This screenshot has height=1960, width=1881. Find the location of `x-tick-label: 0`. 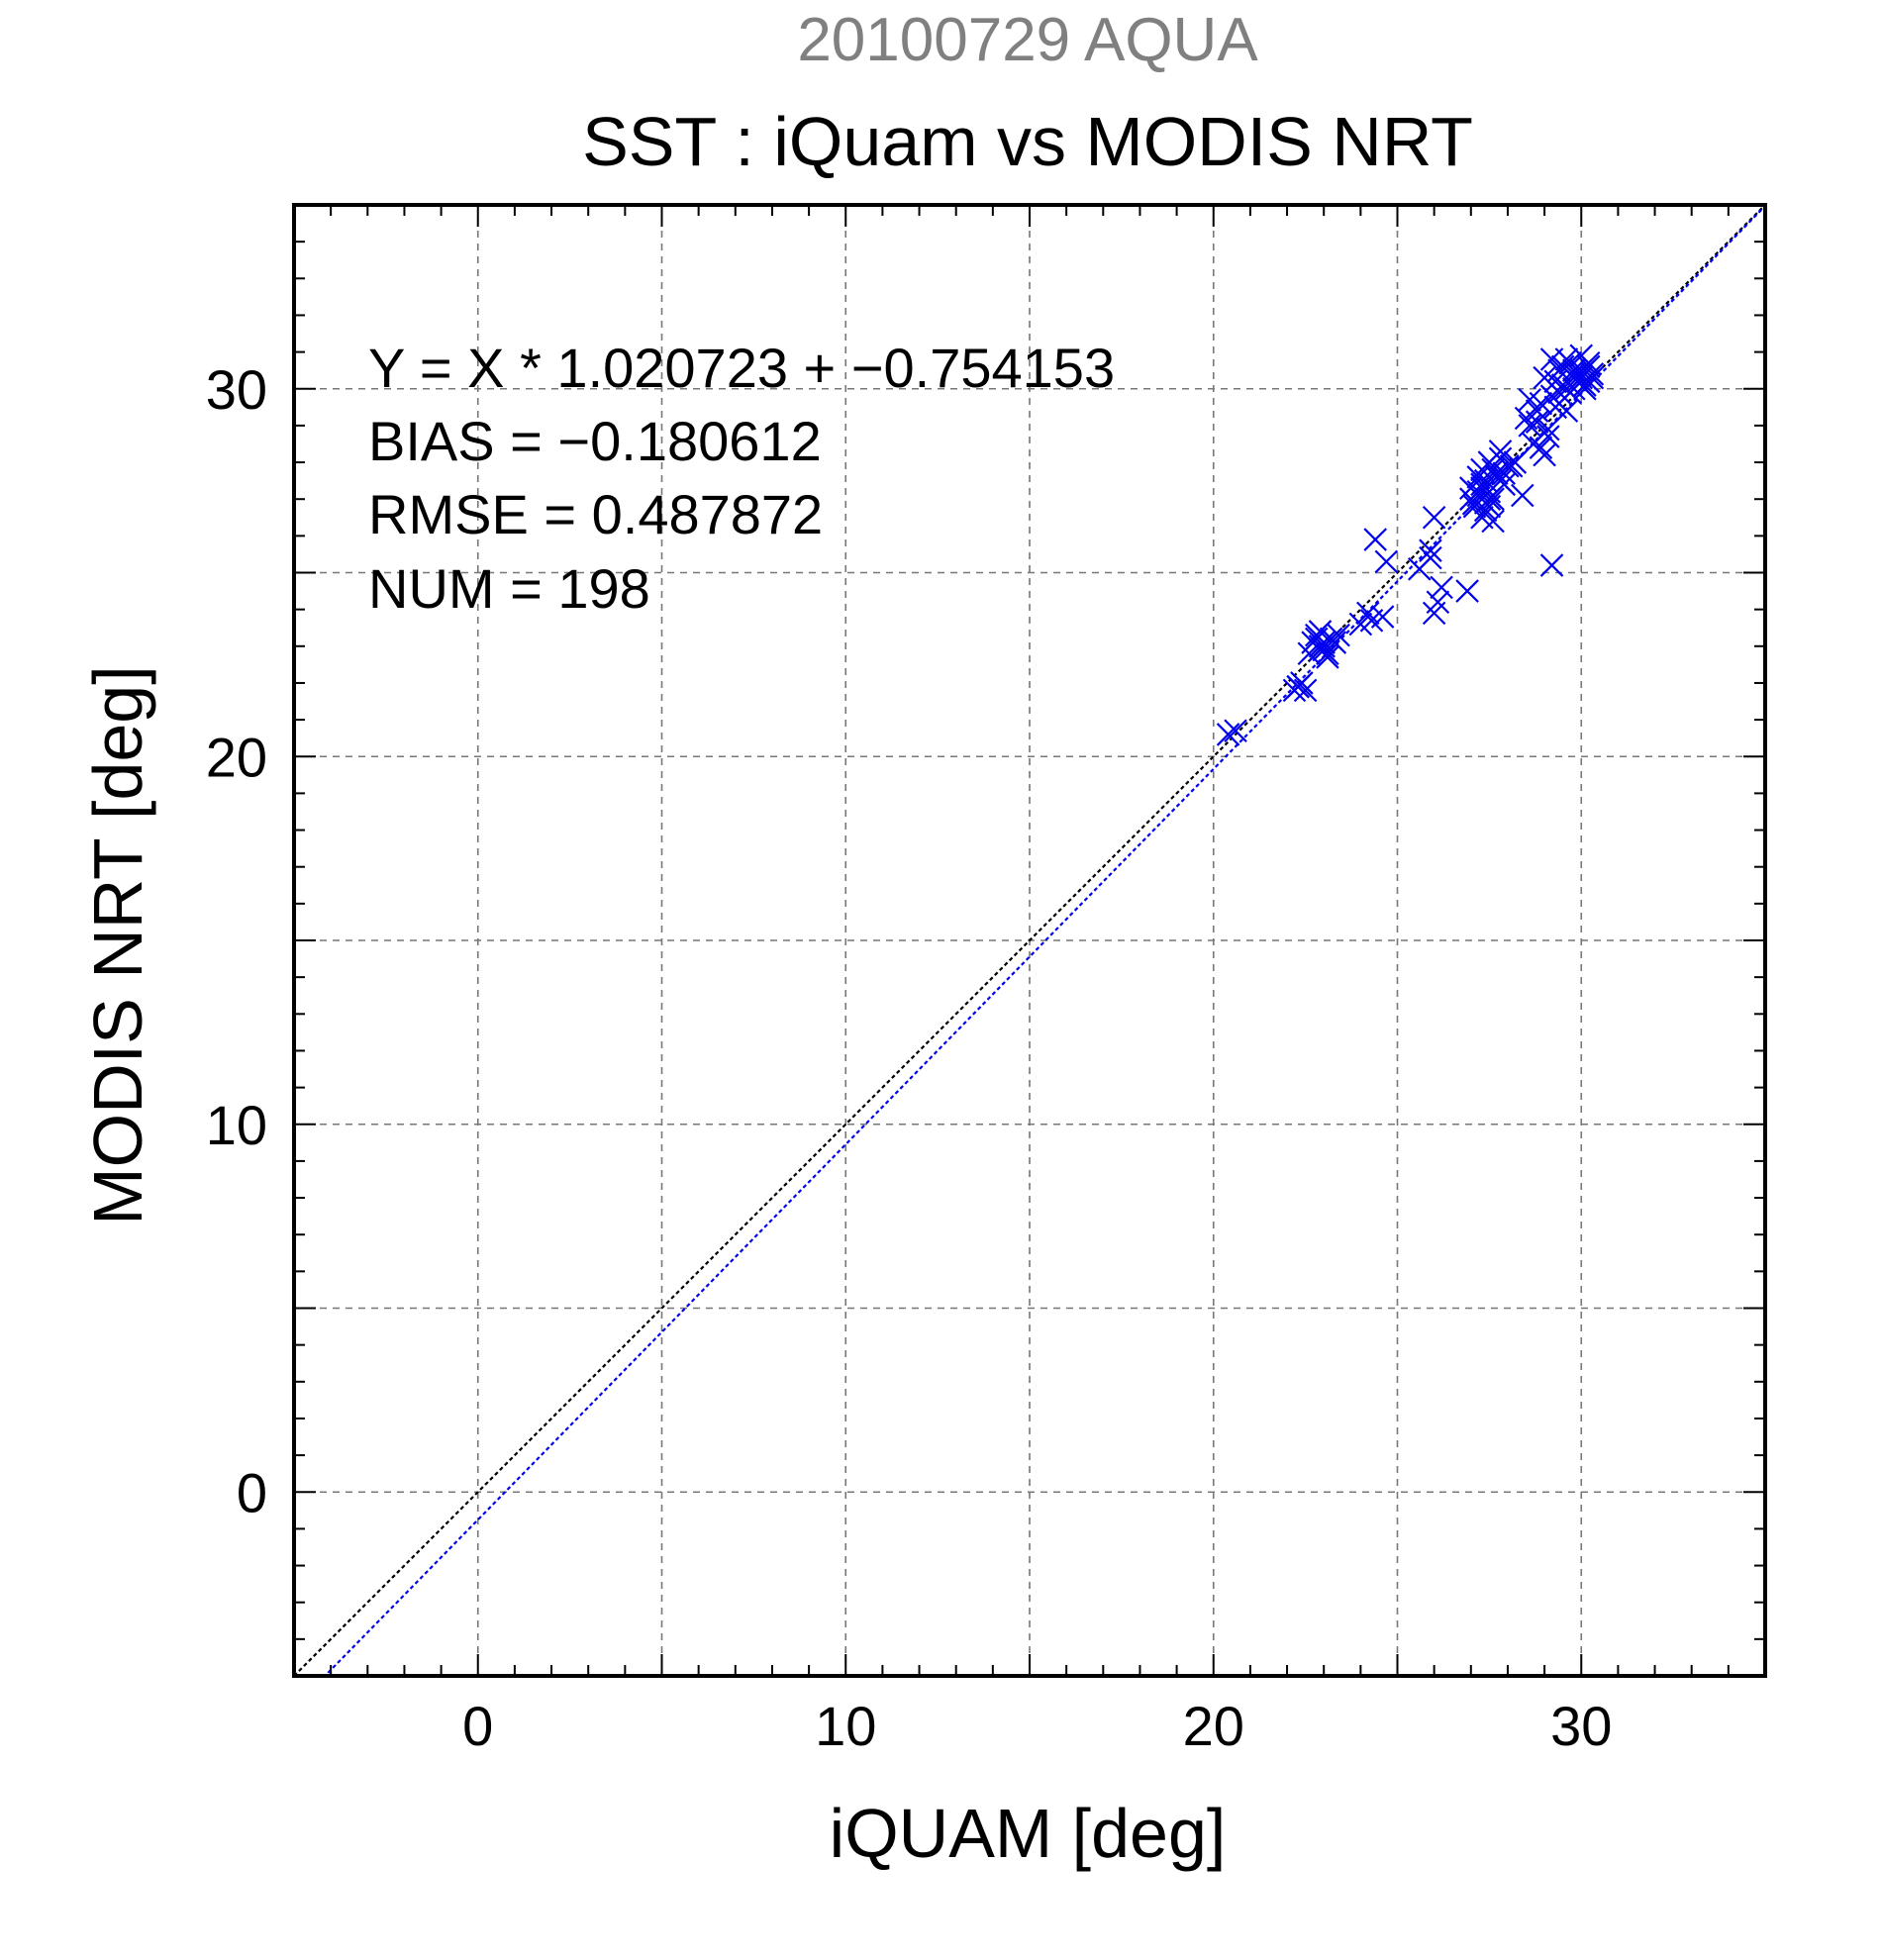

x-tick-label: 0 is located at coordinates (477, 1726).